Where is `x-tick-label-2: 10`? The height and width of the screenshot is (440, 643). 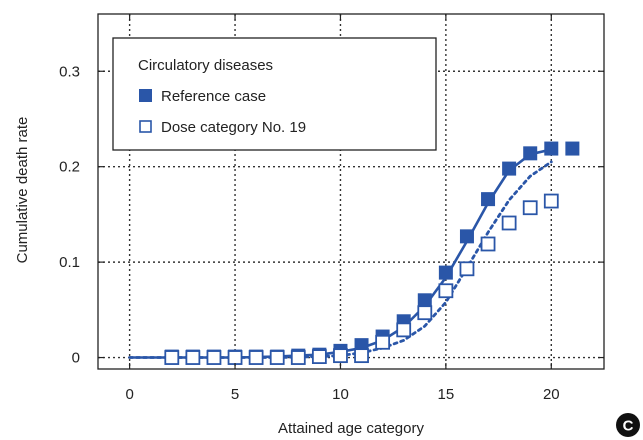 x-tick-label-2: 10 is located at coordinates (340, 394).